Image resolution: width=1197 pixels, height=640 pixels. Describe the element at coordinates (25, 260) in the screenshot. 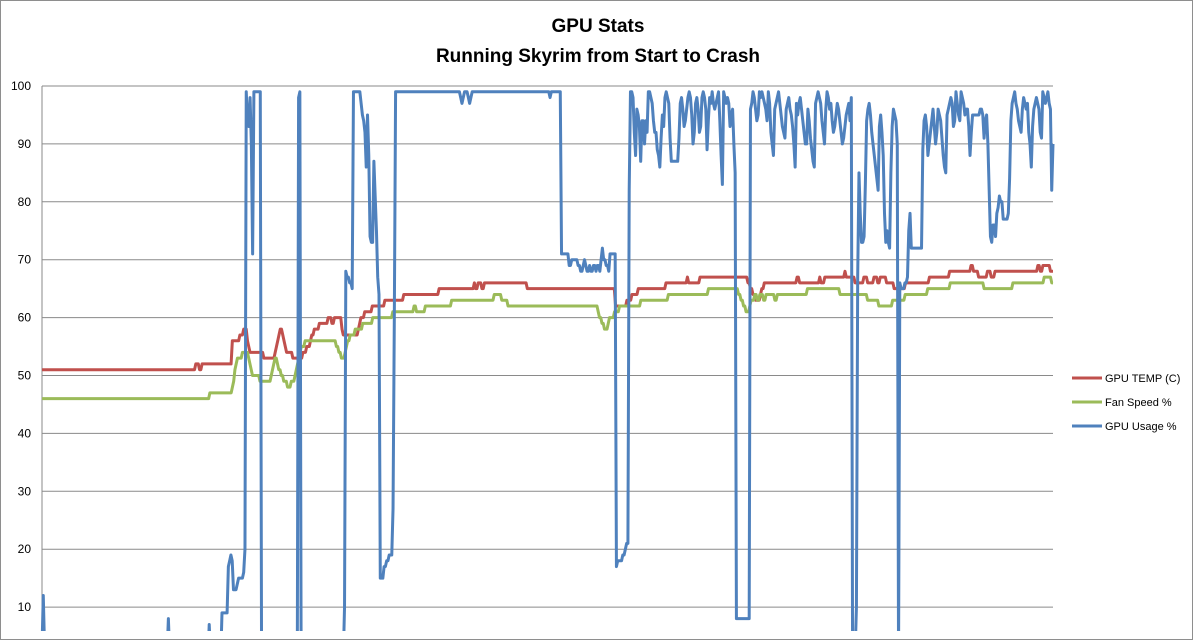

I see `y-tick-label: 70` at that location.